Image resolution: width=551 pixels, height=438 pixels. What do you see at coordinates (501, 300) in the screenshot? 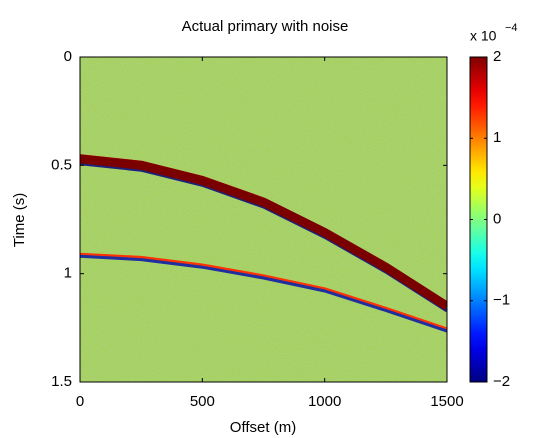
I see `colorbar-tick-label: −1` at bounding box center [501, 300].